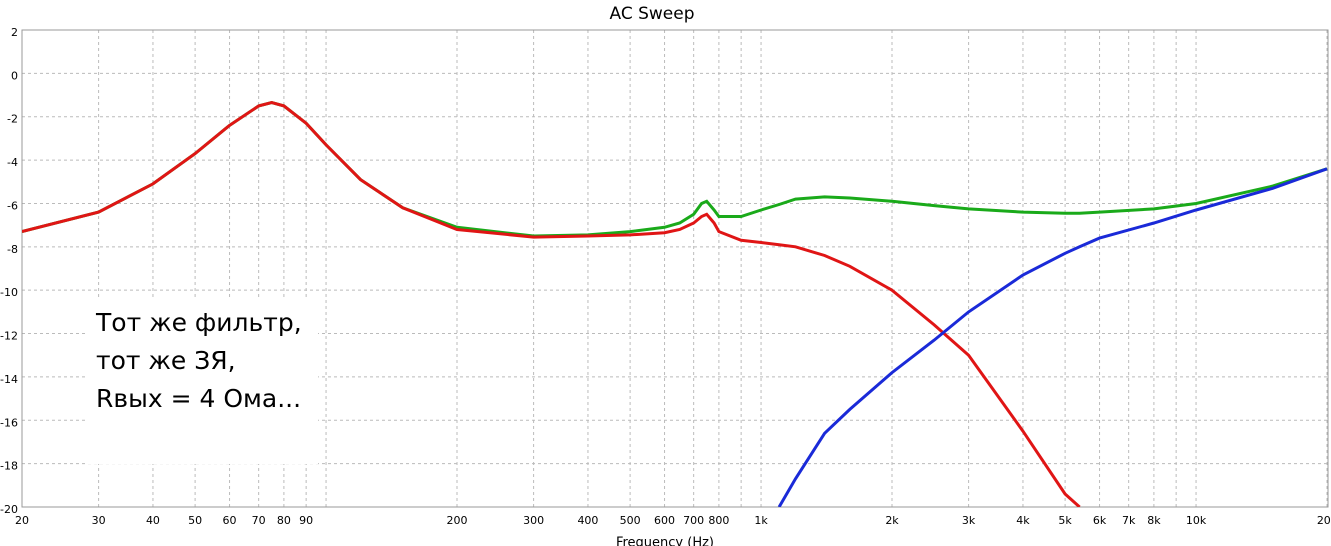 The height and width of the screenshot is (546, 1331). I want to click on y-tick-label: -18, so click(9, 466).